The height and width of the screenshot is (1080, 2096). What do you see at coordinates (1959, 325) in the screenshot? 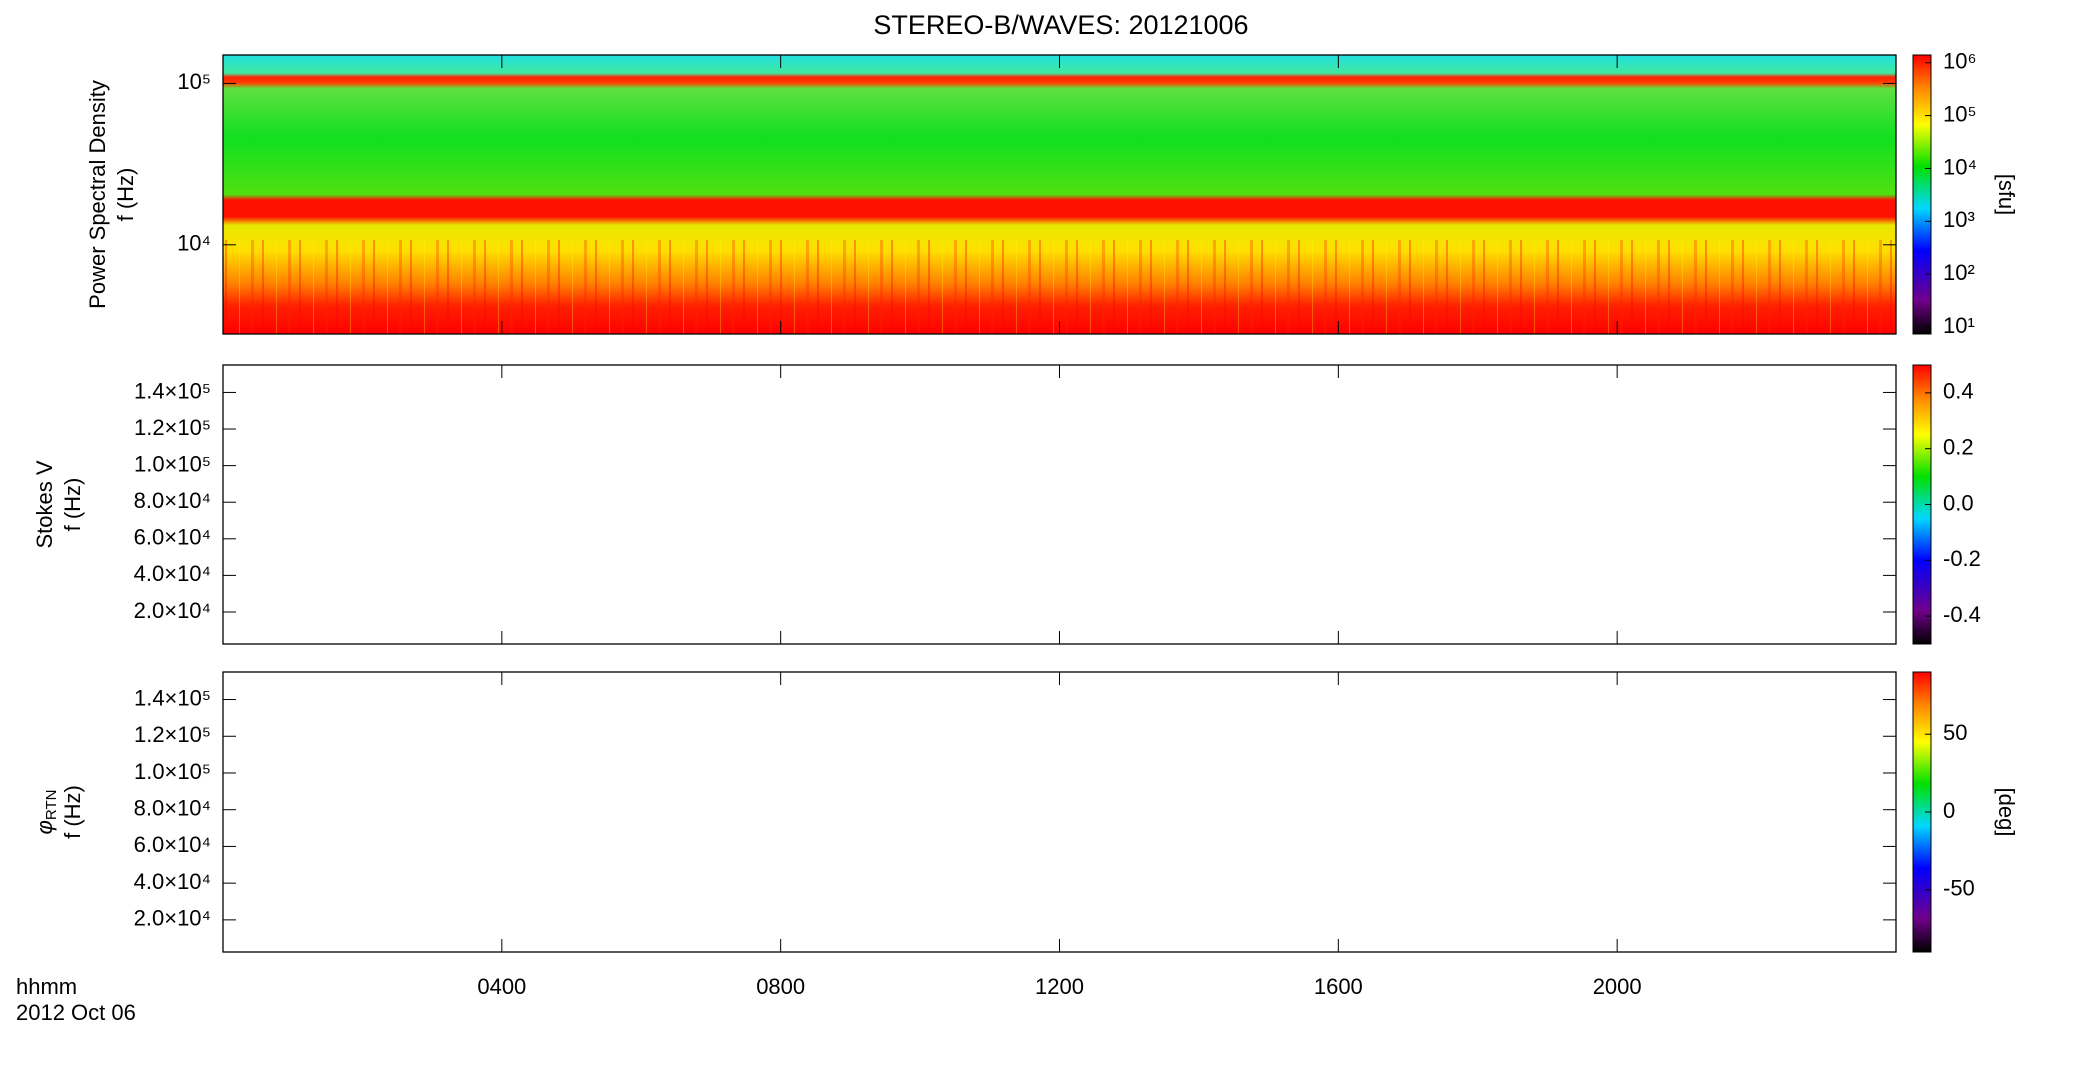
I see `colorbar-tick-label: 10¹` at bounding box center [1959, 325].